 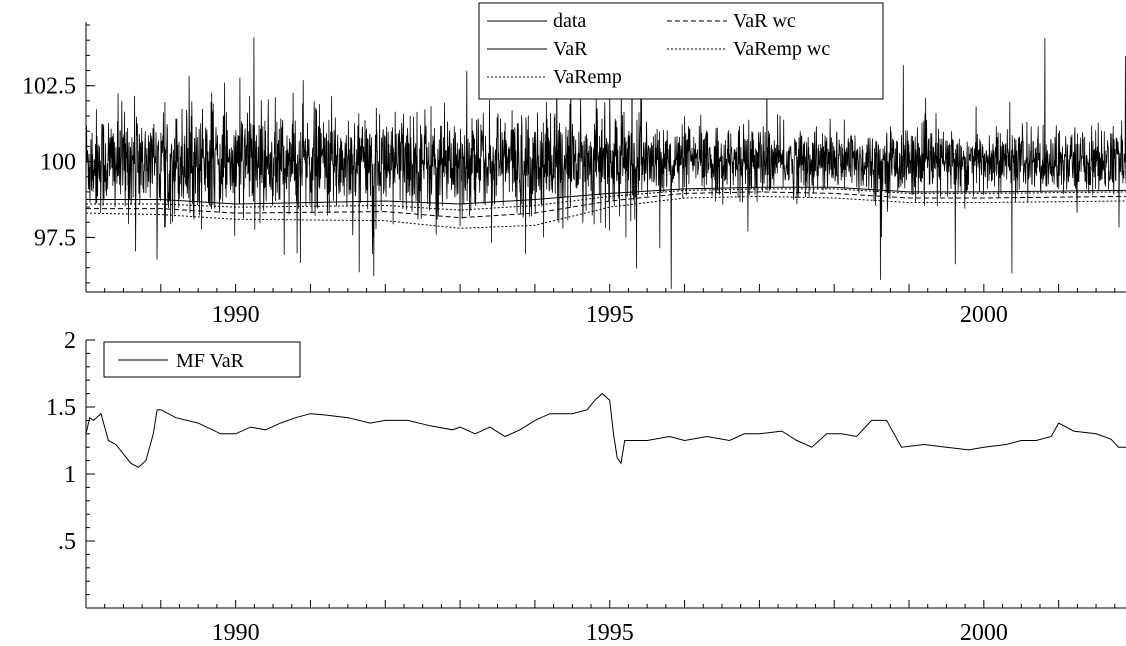 I want to click on y-tick-label: 2, so click(x=70, y=341).